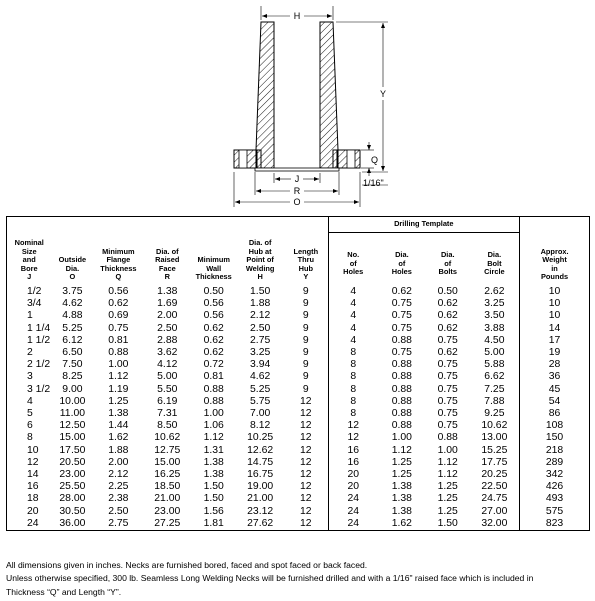  I want to click on table-row: 3 8.25 1.12 5.00 0.81 4.62 9 8 0.88 0.75 6.62 36, so click(298, 377).